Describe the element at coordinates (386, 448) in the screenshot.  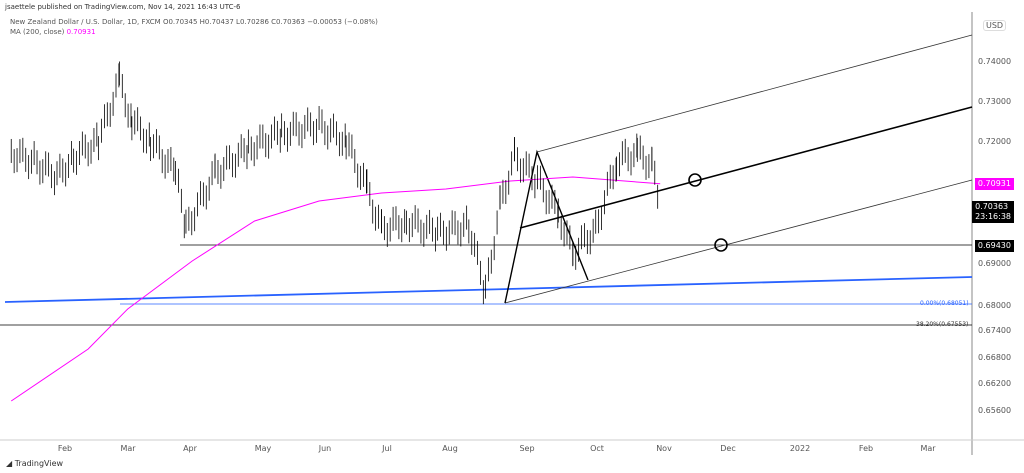
I see `x-tick-label: Jul` at that location.